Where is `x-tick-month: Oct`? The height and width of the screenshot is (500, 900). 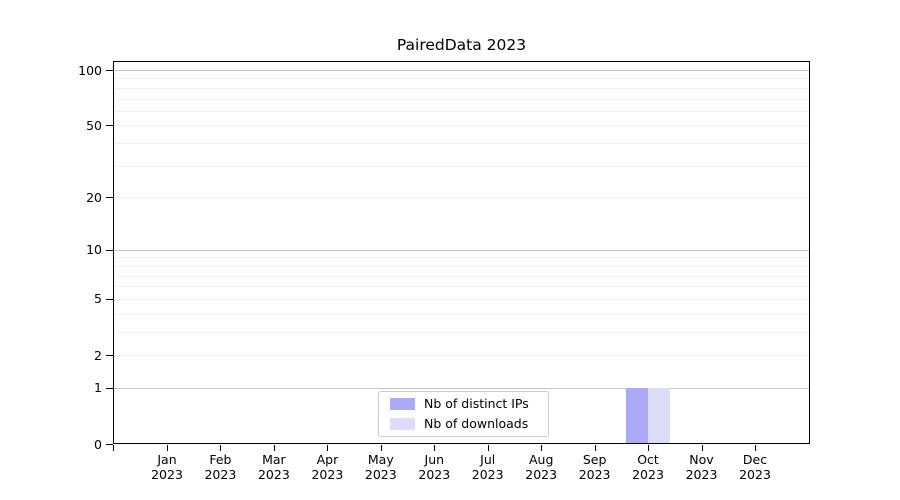 x-tick-month: Oct is located at coordinates (648, 459).